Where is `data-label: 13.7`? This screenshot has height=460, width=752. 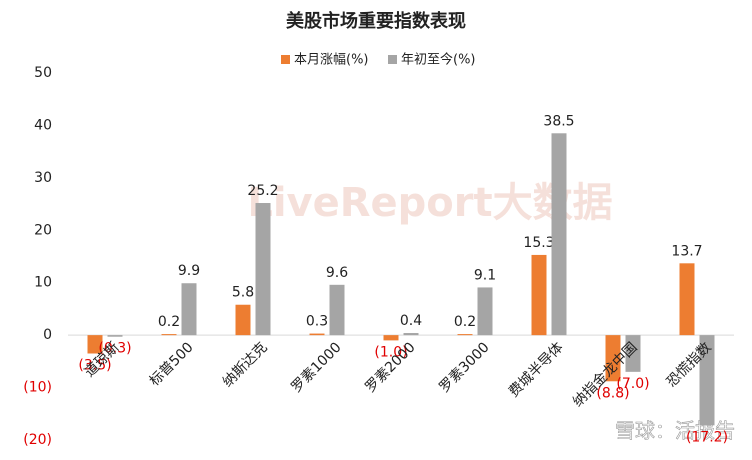
data-label: 13.7 is located at coordinates (686, 251).